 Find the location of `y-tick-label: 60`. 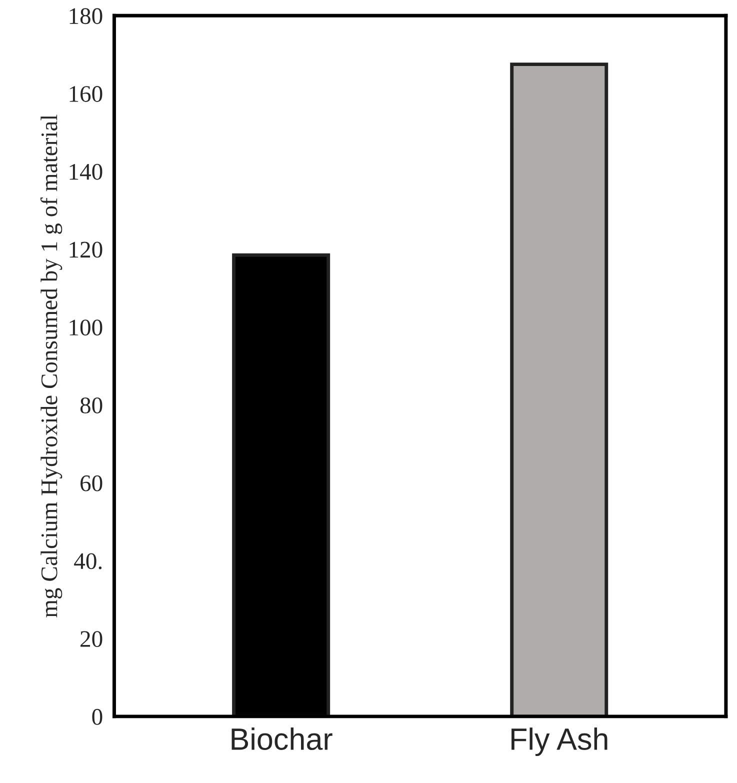

y-tick-label: 60 is located at coordinates (91, 483).